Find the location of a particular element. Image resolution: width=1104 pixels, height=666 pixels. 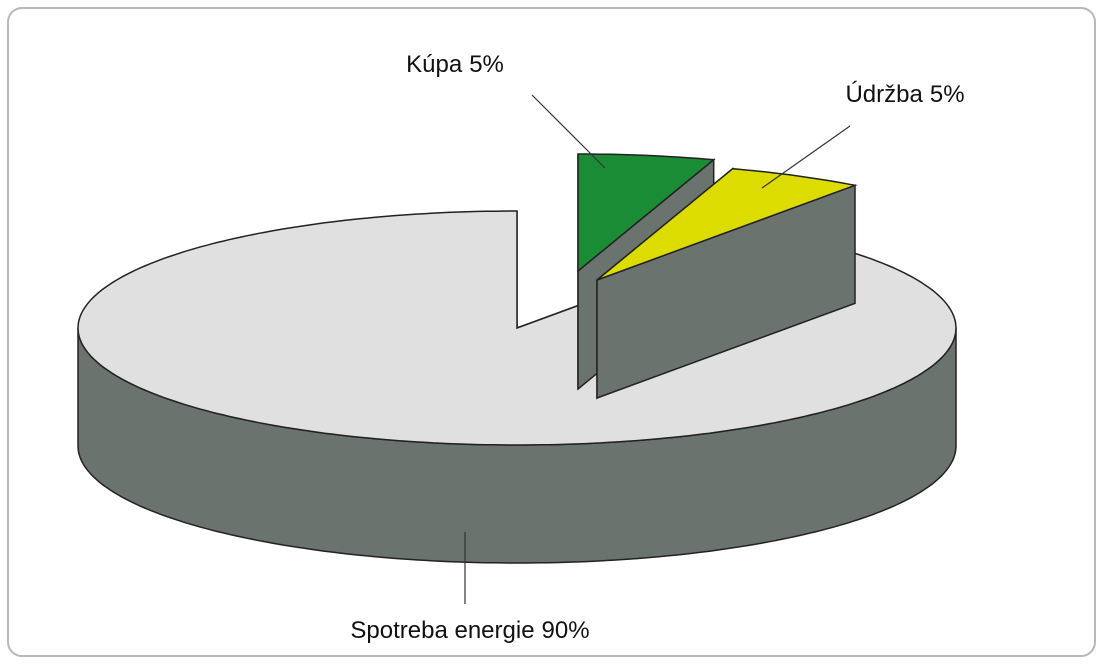

category-name: Údržba is located at coordinates (884, 94).